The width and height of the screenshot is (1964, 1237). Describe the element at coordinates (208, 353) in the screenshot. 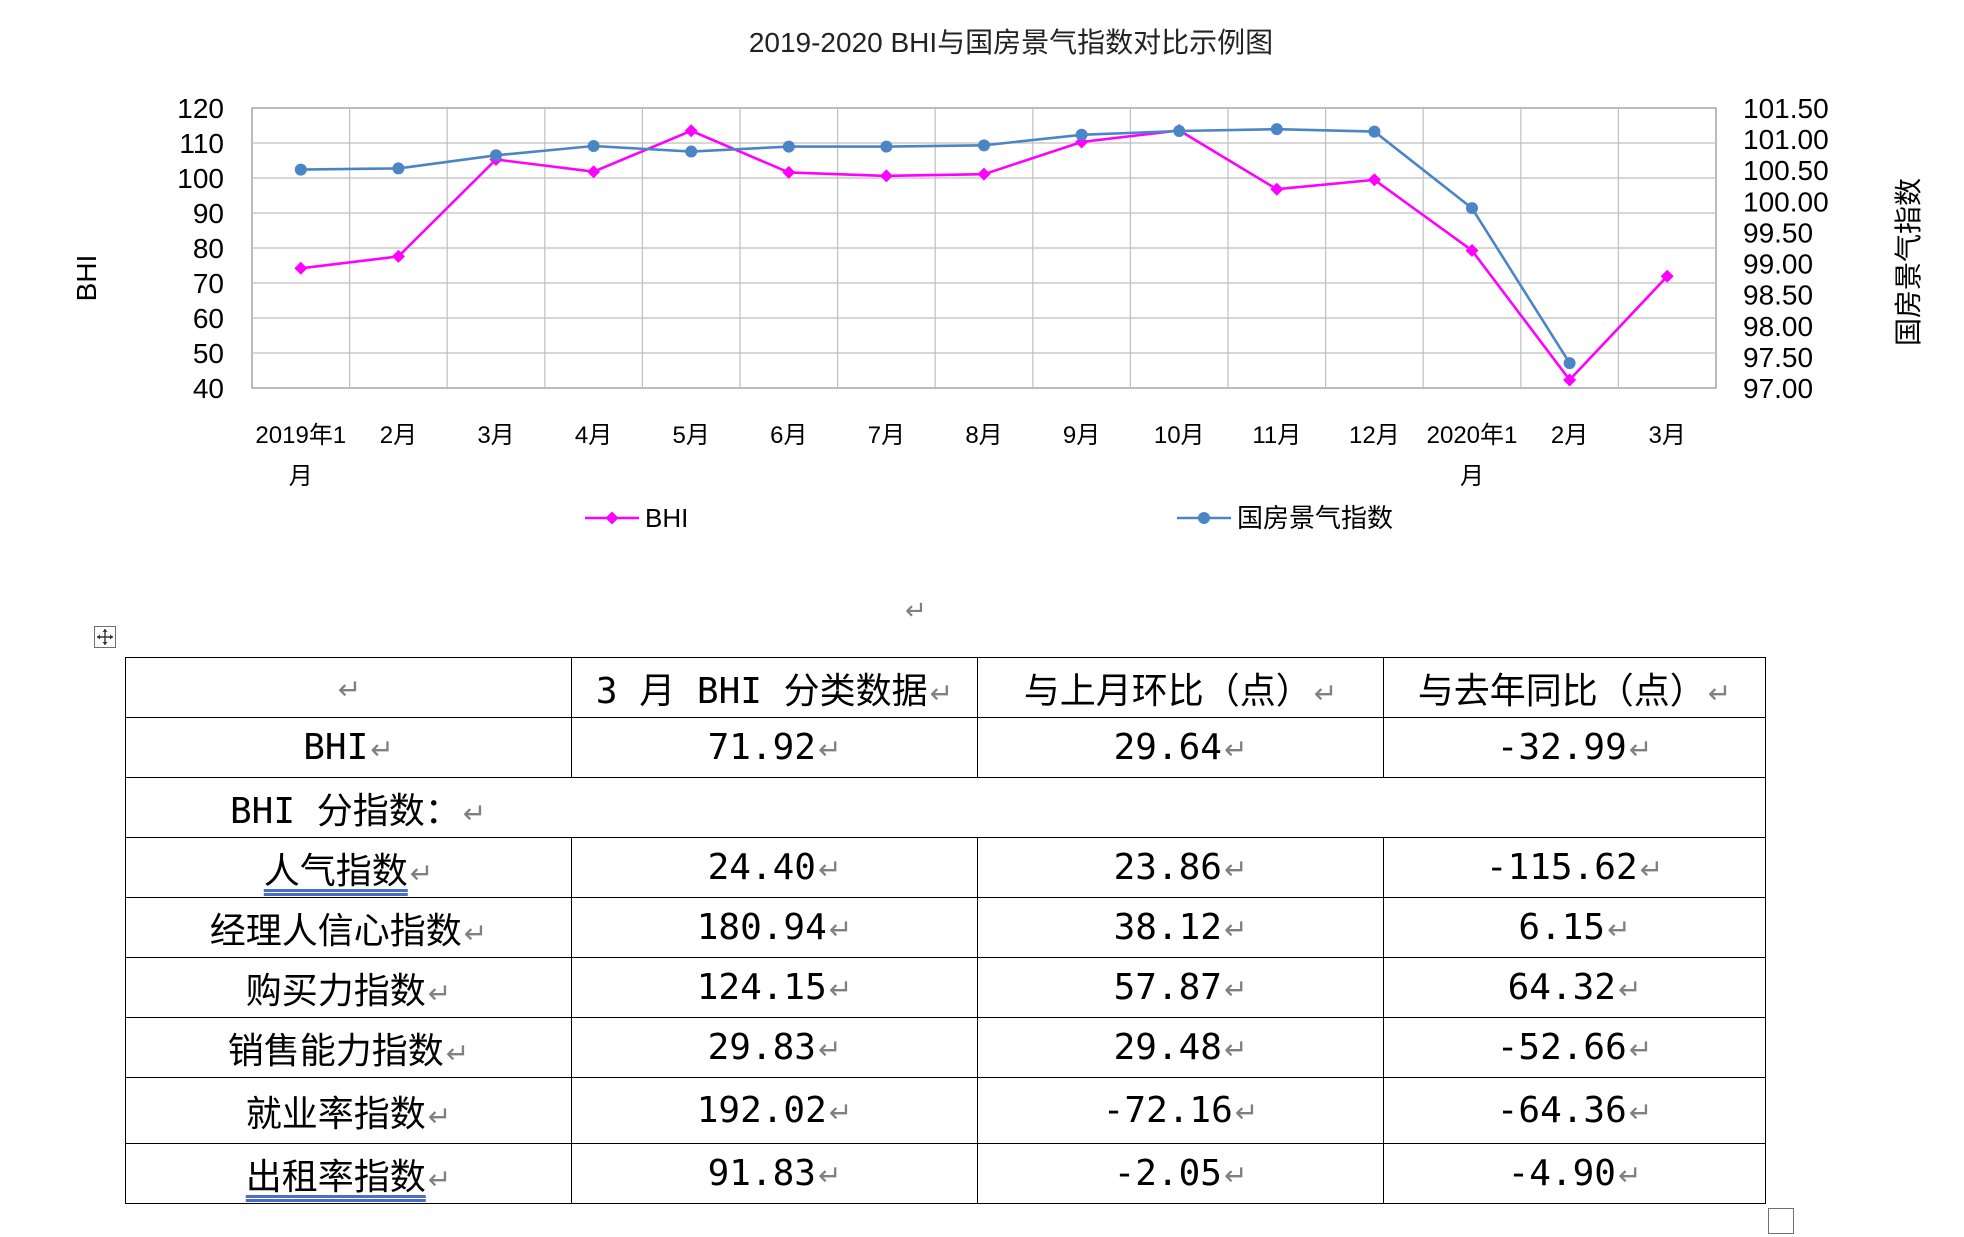

I see `y-tick-label: 50` at that location.